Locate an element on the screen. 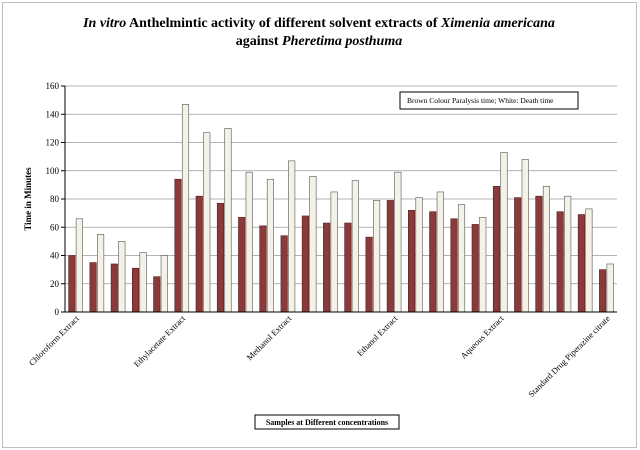  title-span: Ximenia americana is located at coordinates (497, 23).